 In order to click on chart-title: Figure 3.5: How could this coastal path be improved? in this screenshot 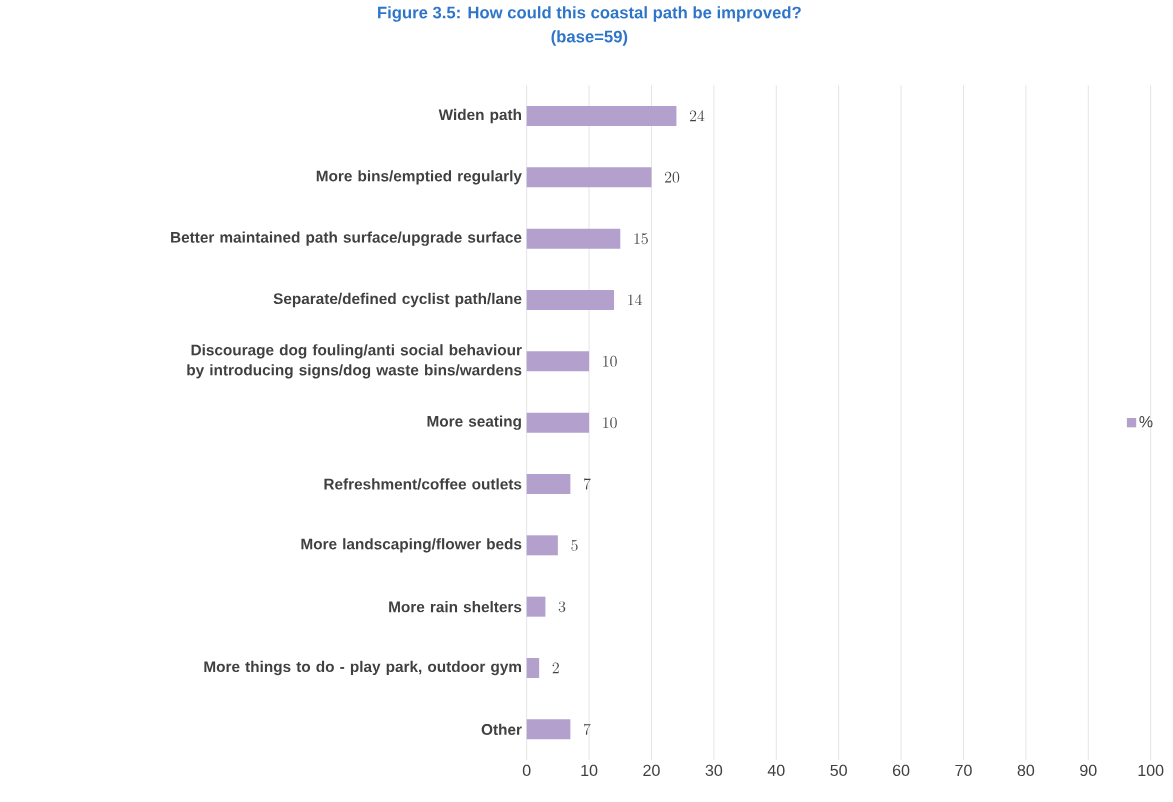, I will do `click(589, 14)`.